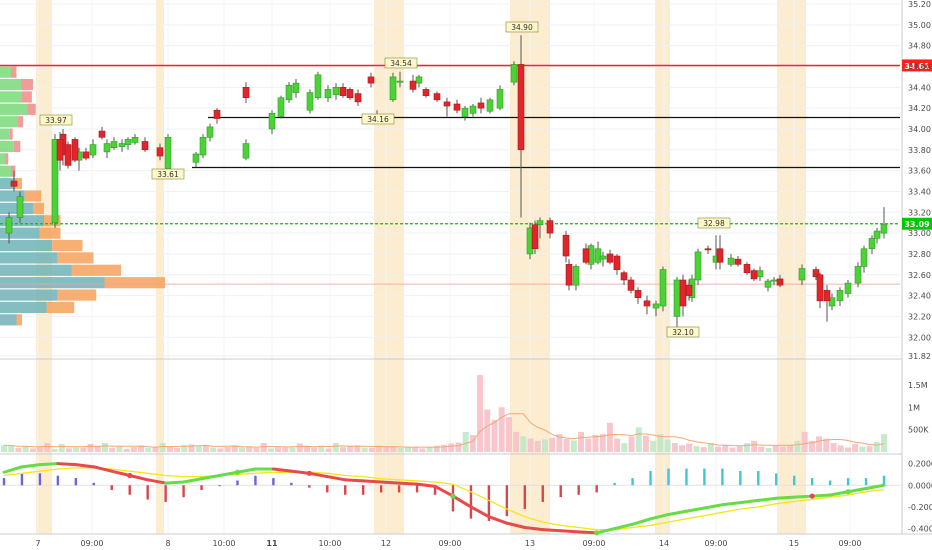  Describe the element at coordinates (794, 543) in the screenshot. I see `time-tick-label: 15` at that location.